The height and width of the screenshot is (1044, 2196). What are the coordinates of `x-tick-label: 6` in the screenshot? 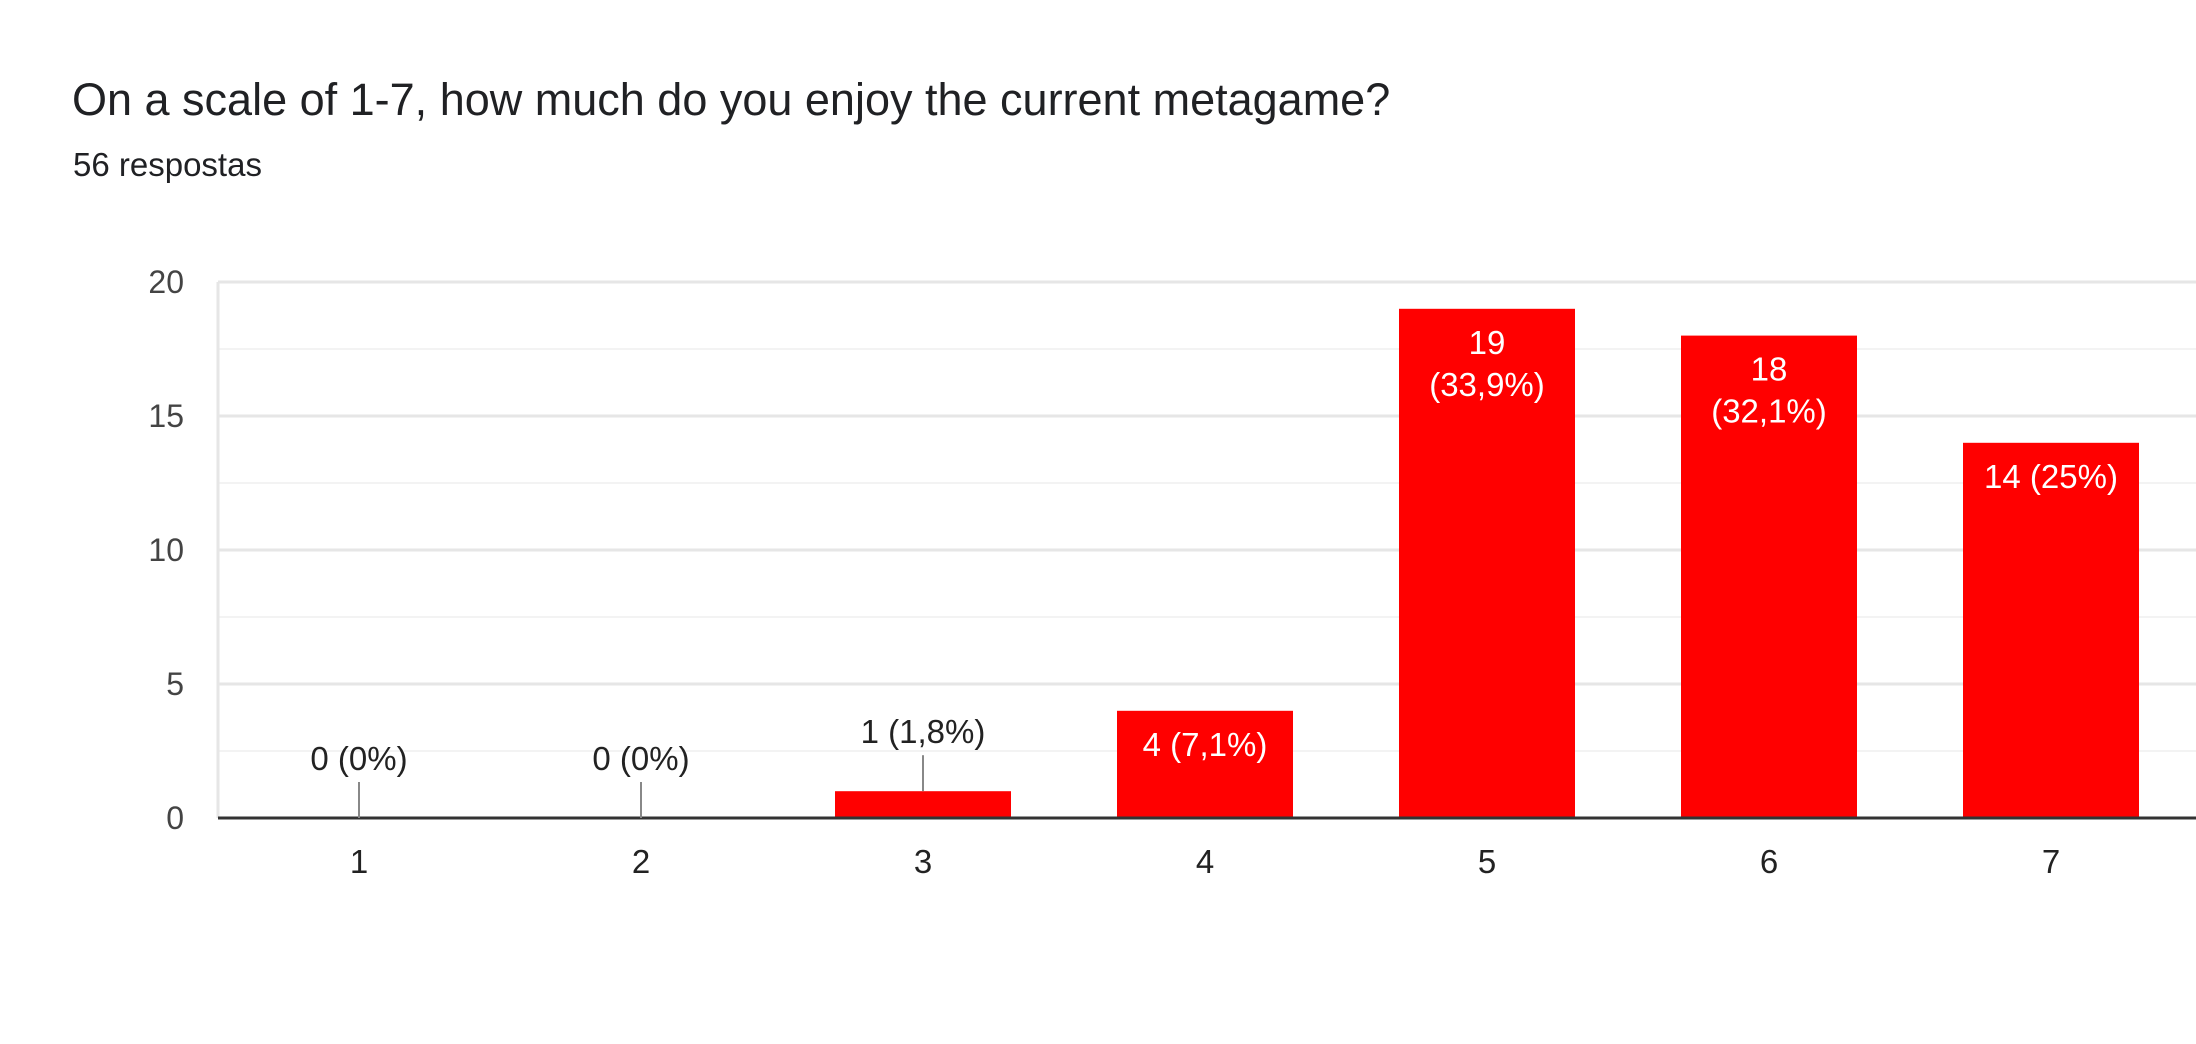 It's located at (1769, 861).